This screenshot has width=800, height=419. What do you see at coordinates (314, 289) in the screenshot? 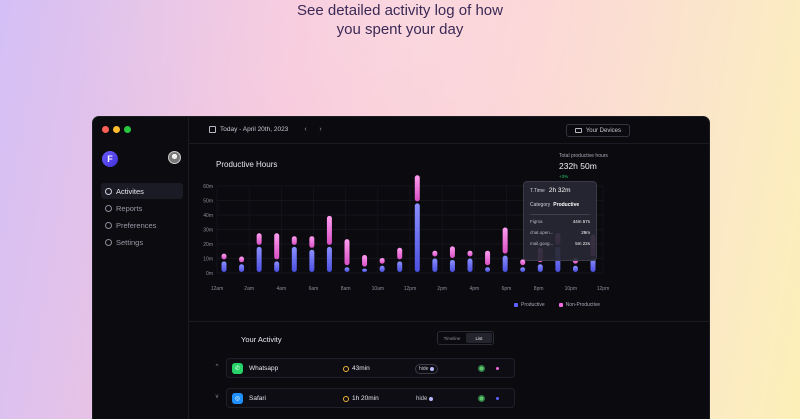
I see `x-tick-label: 6am` at bounding box center [314, 289].